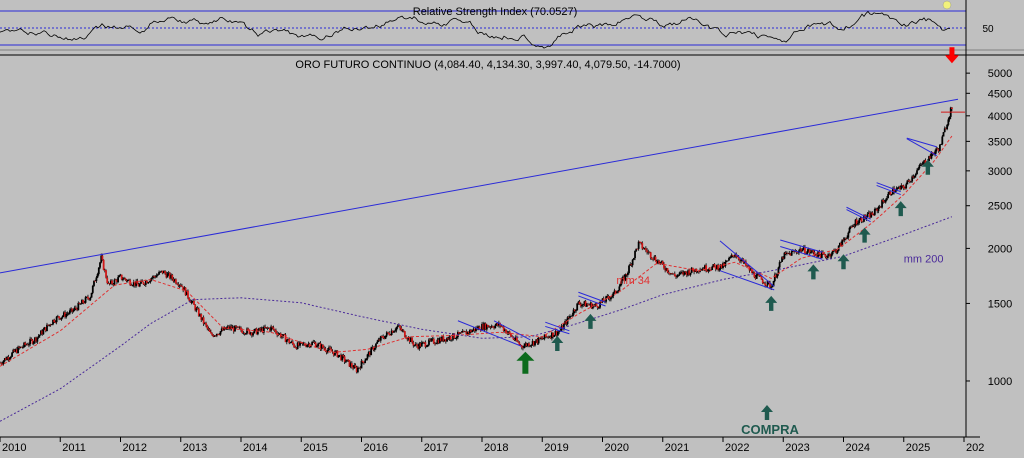 The width and height of the screenshot is (1024, 458). What do you see at coordinates (376, 447) in the screenshot?
I see `x-tick-label: 2016` at bounding box center [376, 447].